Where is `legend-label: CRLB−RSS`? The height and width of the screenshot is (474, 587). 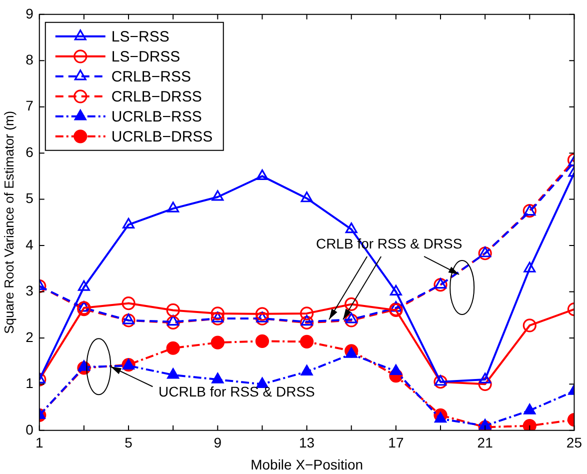 legend-label: CRLB−RSS is located at coordinates (151, 77).